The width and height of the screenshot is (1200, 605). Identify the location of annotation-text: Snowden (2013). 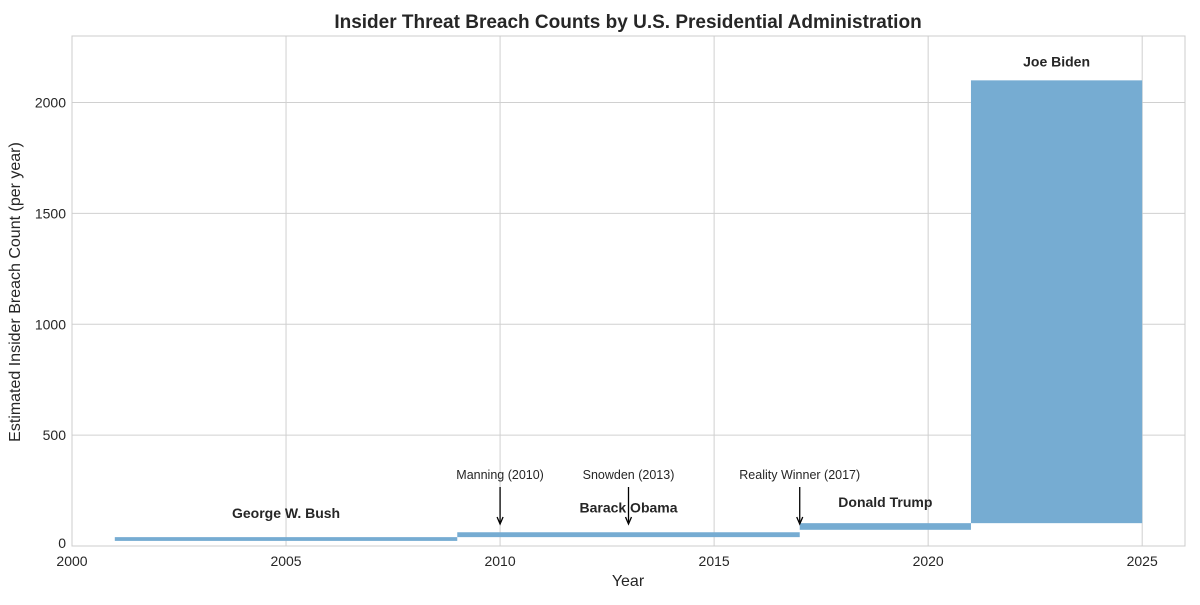
(629, 475).